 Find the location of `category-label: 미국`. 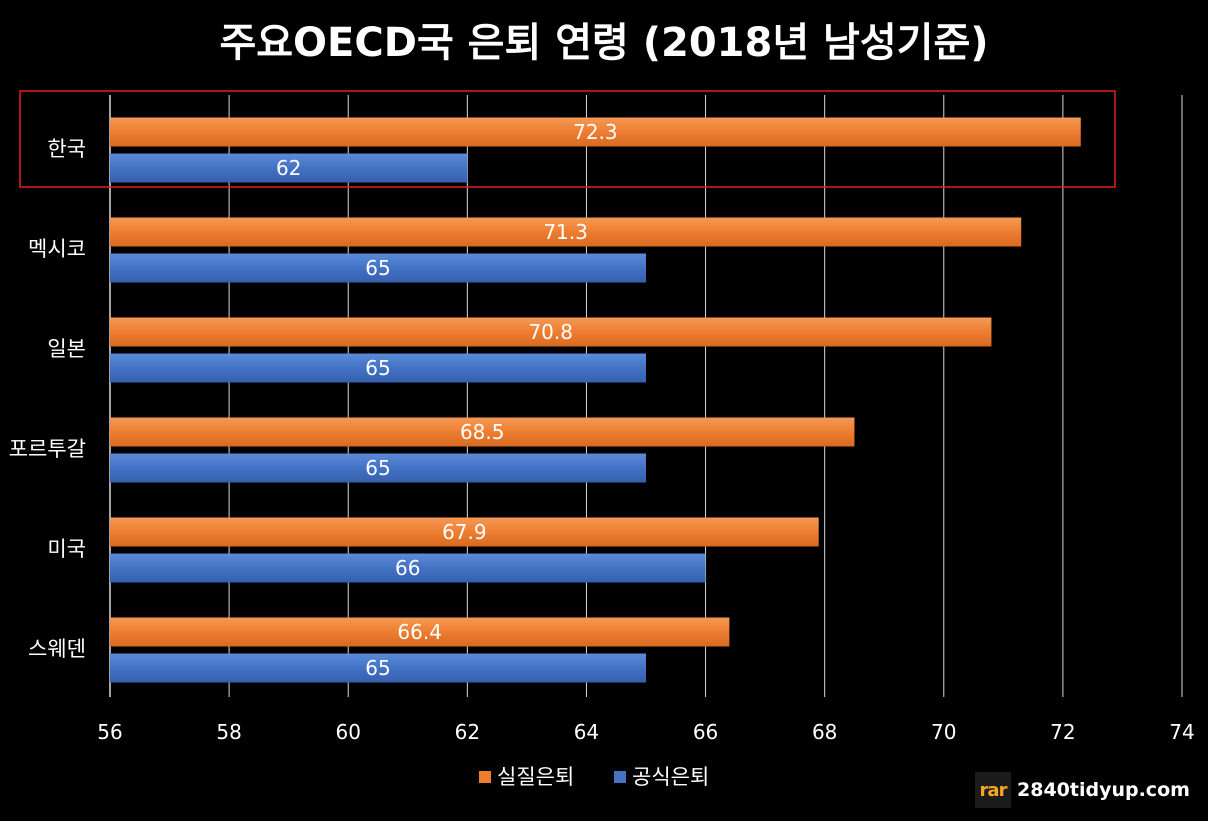

category-label: 미국 is located at coordinates (66, 549).